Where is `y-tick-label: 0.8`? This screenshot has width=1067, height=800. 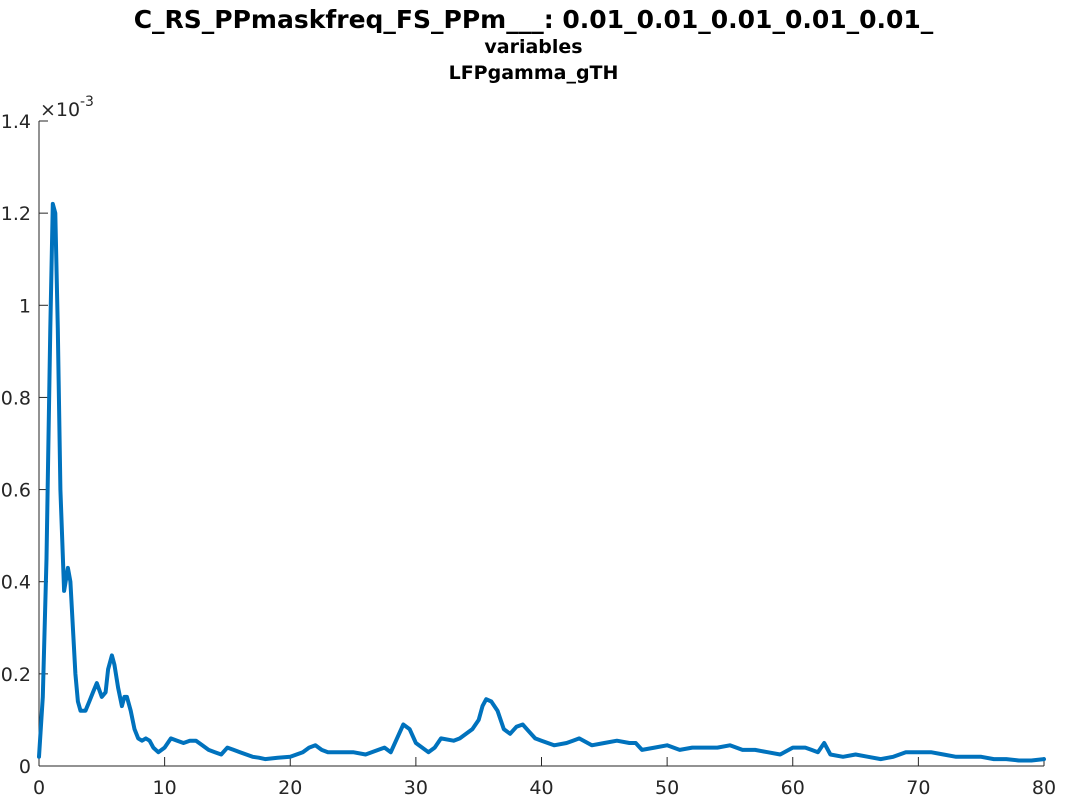
y-tick-label: 0.8 is located at coordinates (16, 398).